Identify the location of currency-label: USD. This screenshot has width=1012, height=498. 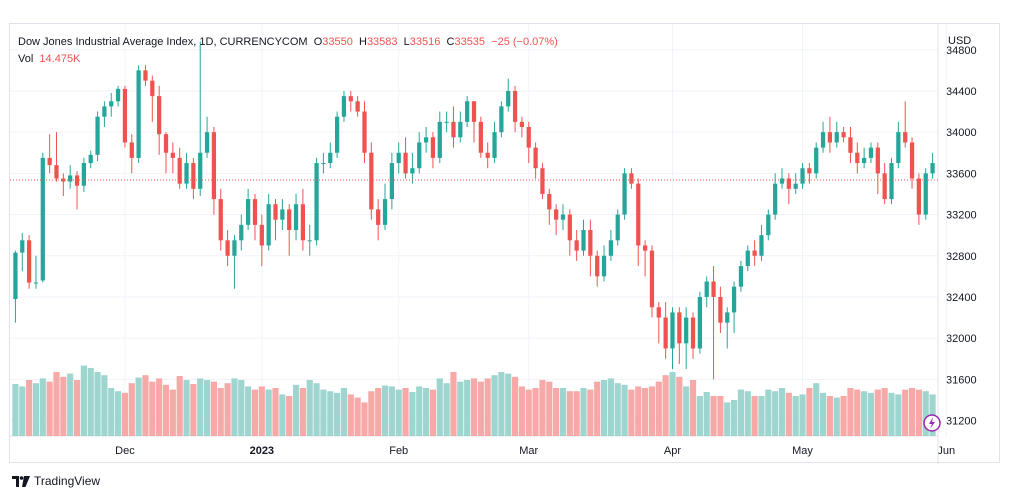
(959, 41).